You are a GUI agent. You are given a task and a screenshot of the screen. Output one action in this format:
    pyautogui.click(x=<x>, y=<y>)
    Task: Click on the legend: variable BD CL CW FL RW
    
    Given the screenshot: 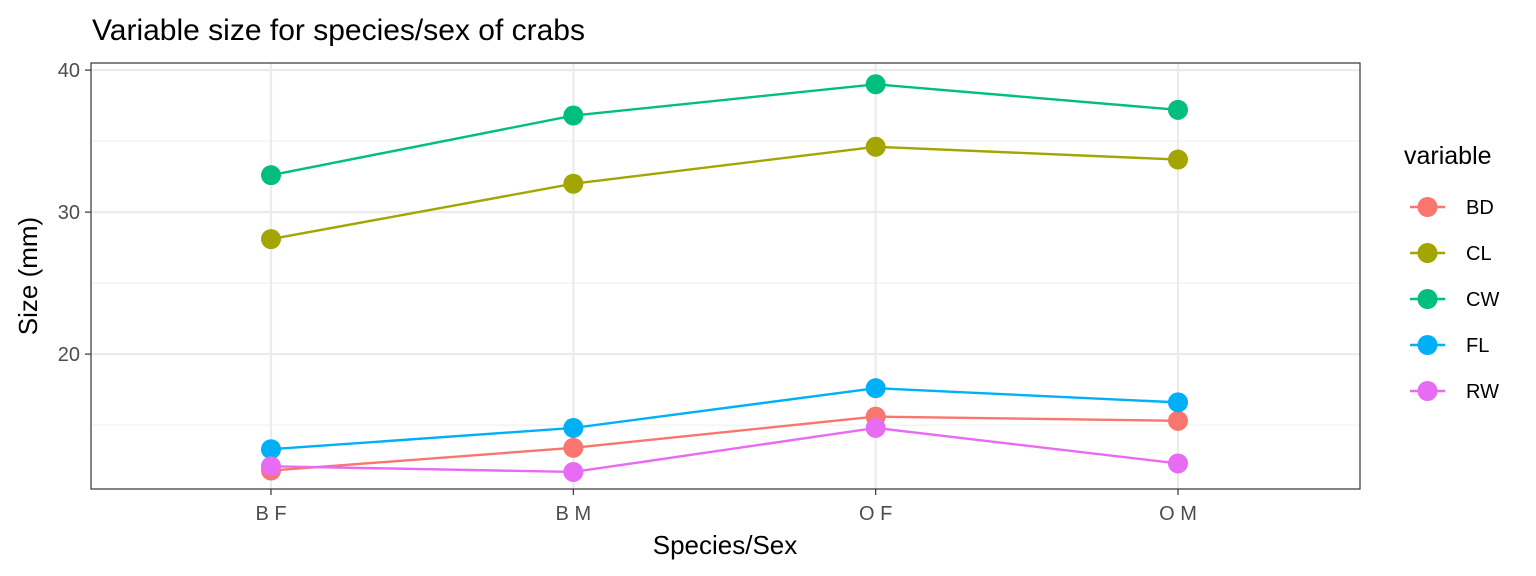 What is the action you would take?
    pyautogui.click(x=1451, y=272)
    